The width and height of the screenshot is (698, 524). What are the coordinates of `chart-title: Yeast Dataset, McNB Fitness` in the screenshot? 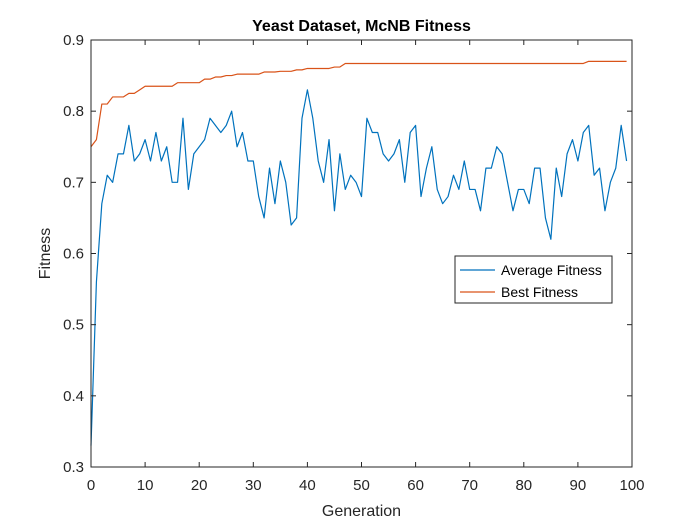 It's located at (361, 26).